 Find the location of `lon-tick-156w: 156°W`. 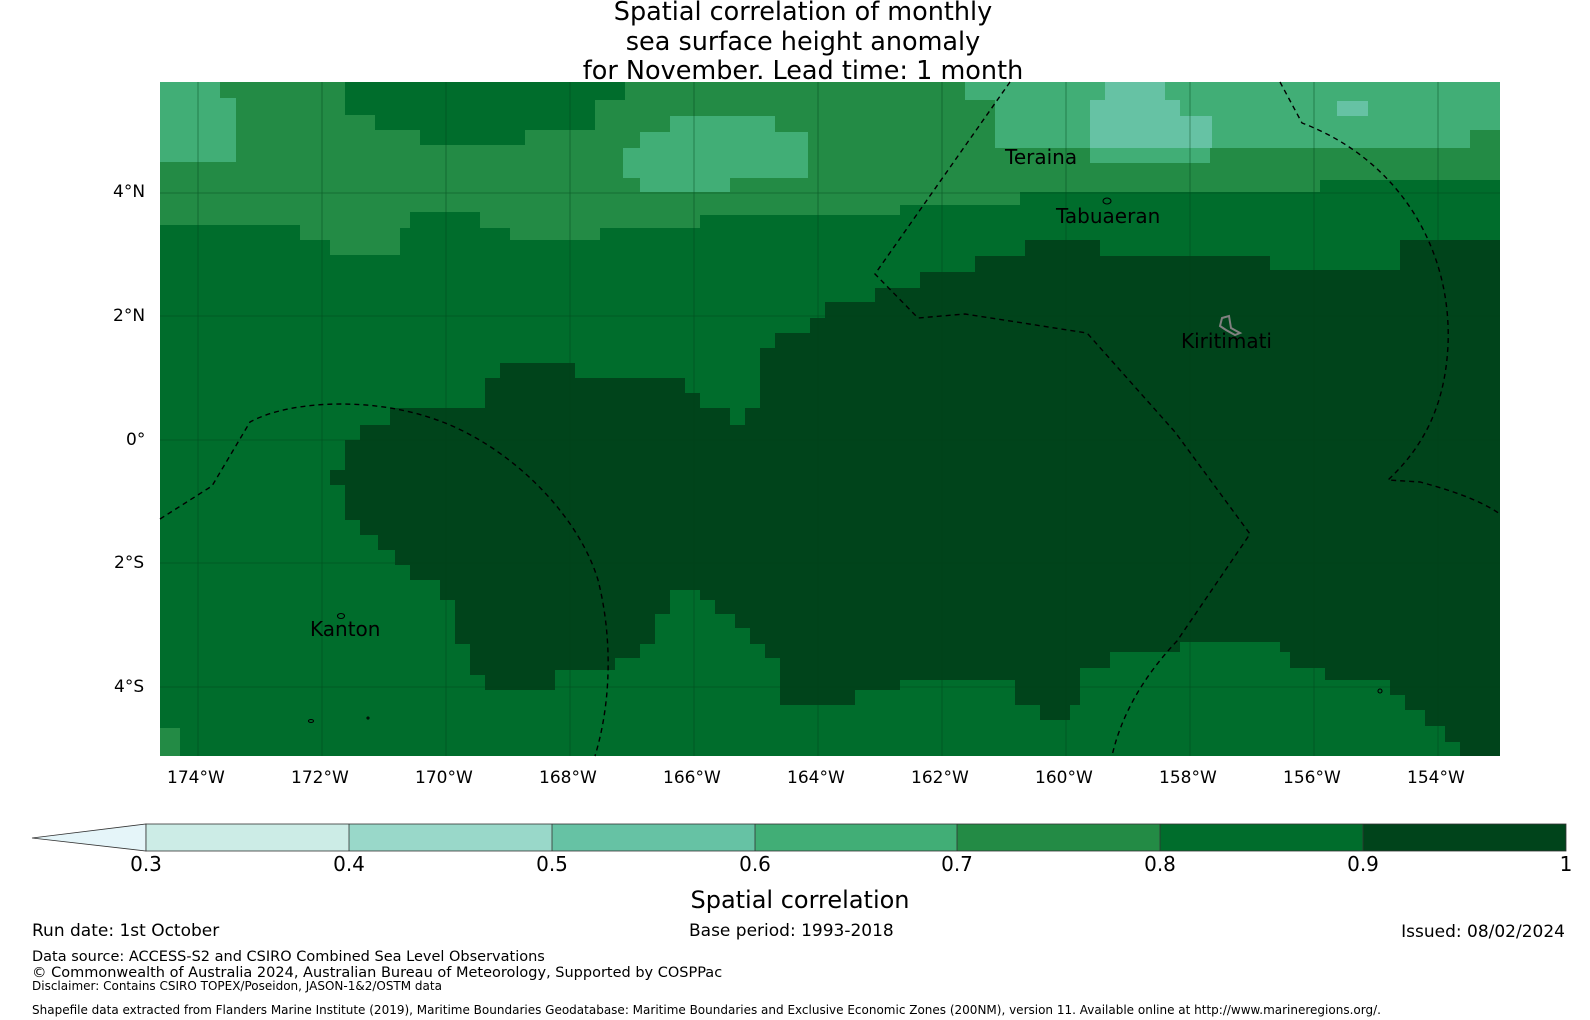

lon-tick-156w: 156°W is located at coordinates (1312, 778).